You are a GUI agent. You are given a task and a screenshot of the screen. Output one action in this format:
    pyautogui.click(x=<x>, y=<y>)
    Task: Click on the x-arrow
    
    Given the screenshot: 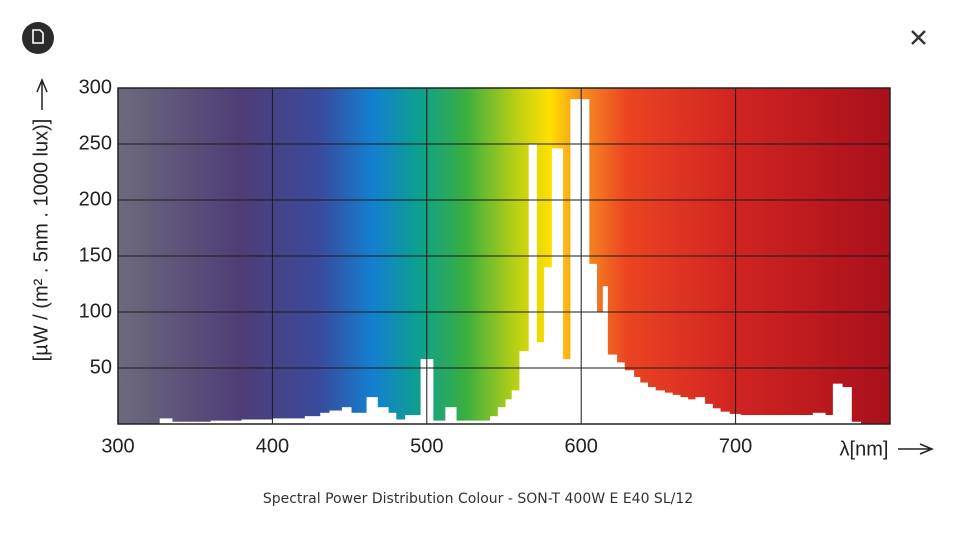 What is the action you would take?
    pyautogui.click(x=916, y=449)
    